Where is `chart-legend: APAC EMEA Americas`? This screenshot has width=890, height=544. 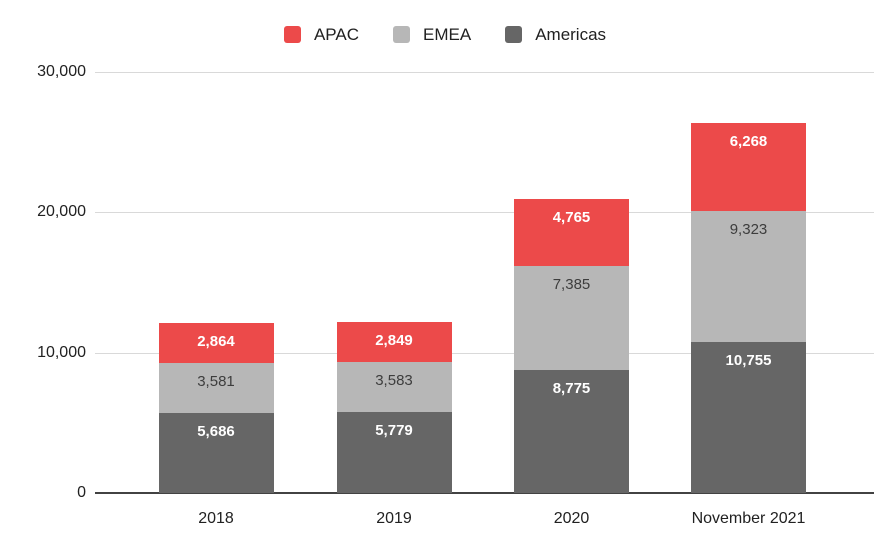 chart-legend: APAC EMEA Americas is located at coordinates (445, 34).